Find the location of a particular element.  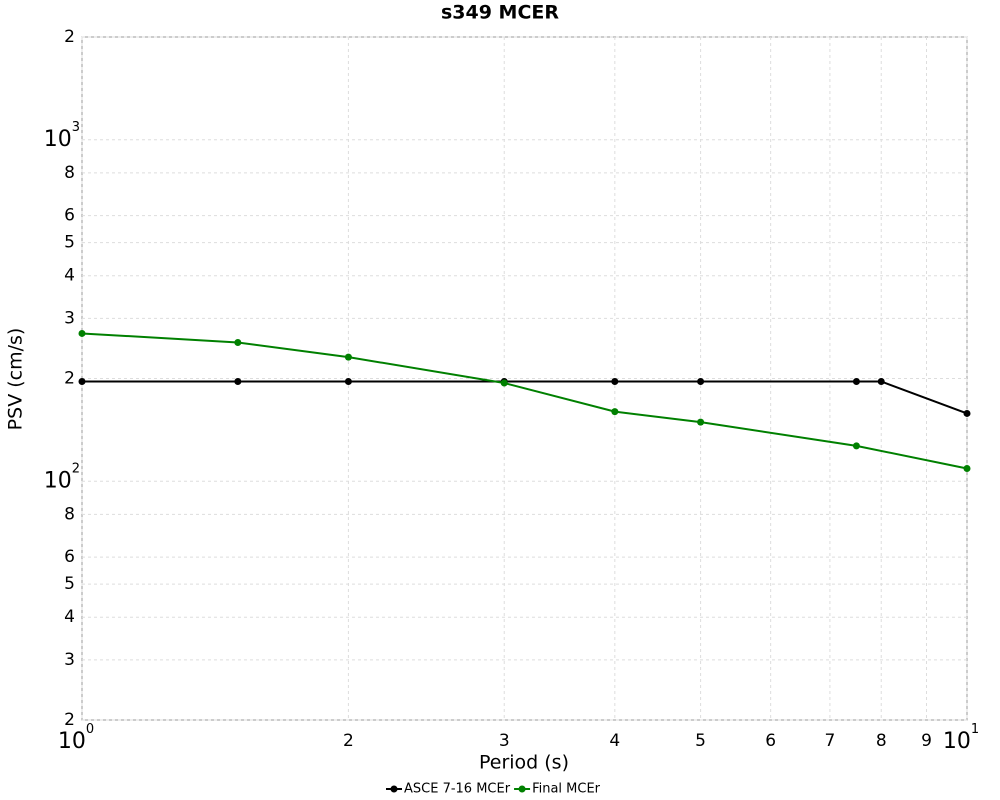

tick-label-superscript: 0 is located at coordinates (90, 729).